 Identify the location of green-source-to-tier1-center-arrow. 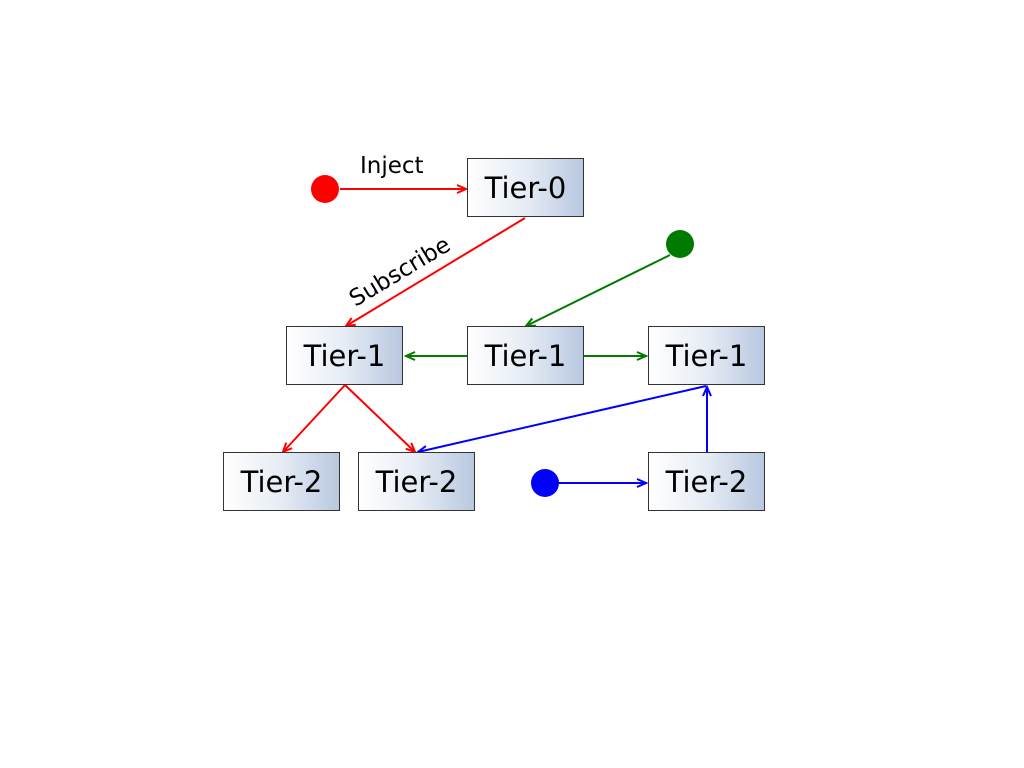
(598, 290).